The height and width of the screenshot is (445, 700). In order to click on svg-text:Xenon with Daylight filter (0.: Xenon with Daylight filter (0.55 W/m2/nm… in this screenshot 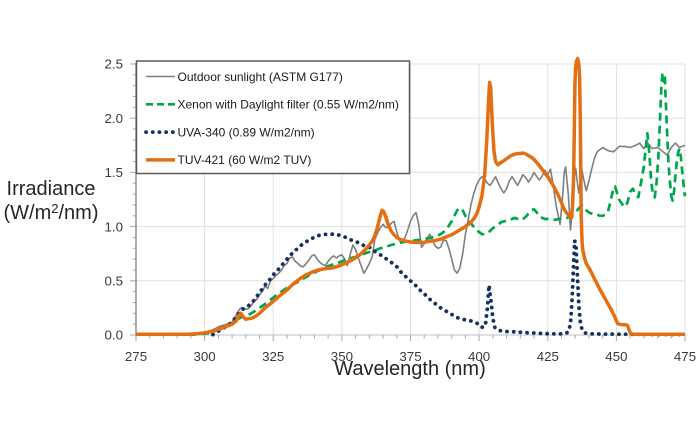, I will do `click(288, 105)`.